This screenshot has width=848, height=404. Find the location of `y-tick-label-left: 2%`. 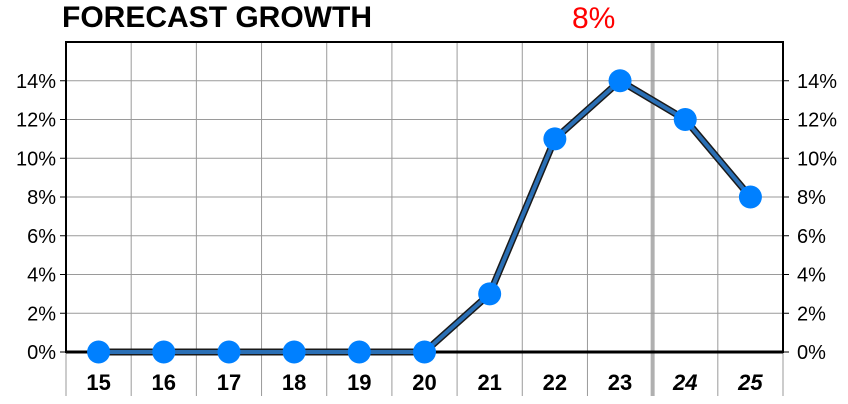

y-tick-label-left: 2% is located at coordinates (41, 314).